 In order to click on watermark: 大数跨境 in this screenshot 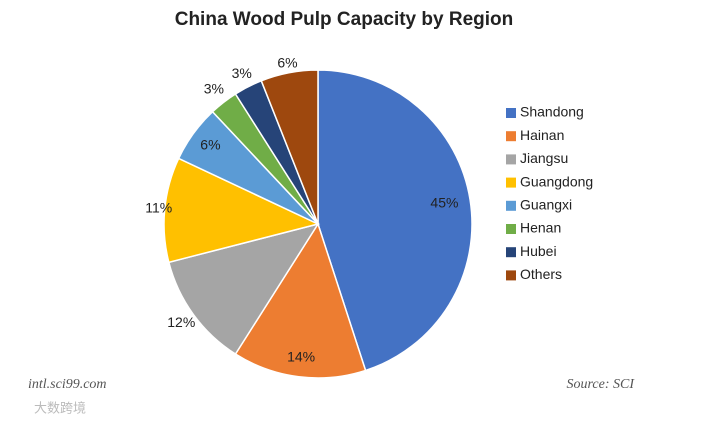, I will do `click(60, 407)`.